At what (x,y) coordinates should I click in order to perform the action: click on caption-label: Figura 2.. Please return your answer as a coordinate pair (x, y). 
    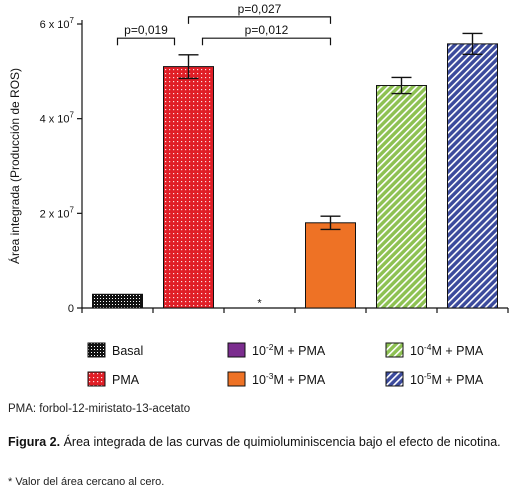
    Looking at the image, I should click on (34, 442).